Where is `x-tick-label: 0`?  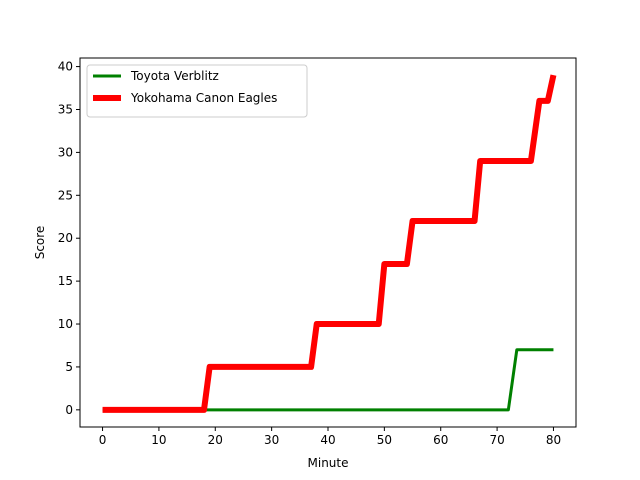
x-tick-label: 0 is located at coordinates (103, 440).